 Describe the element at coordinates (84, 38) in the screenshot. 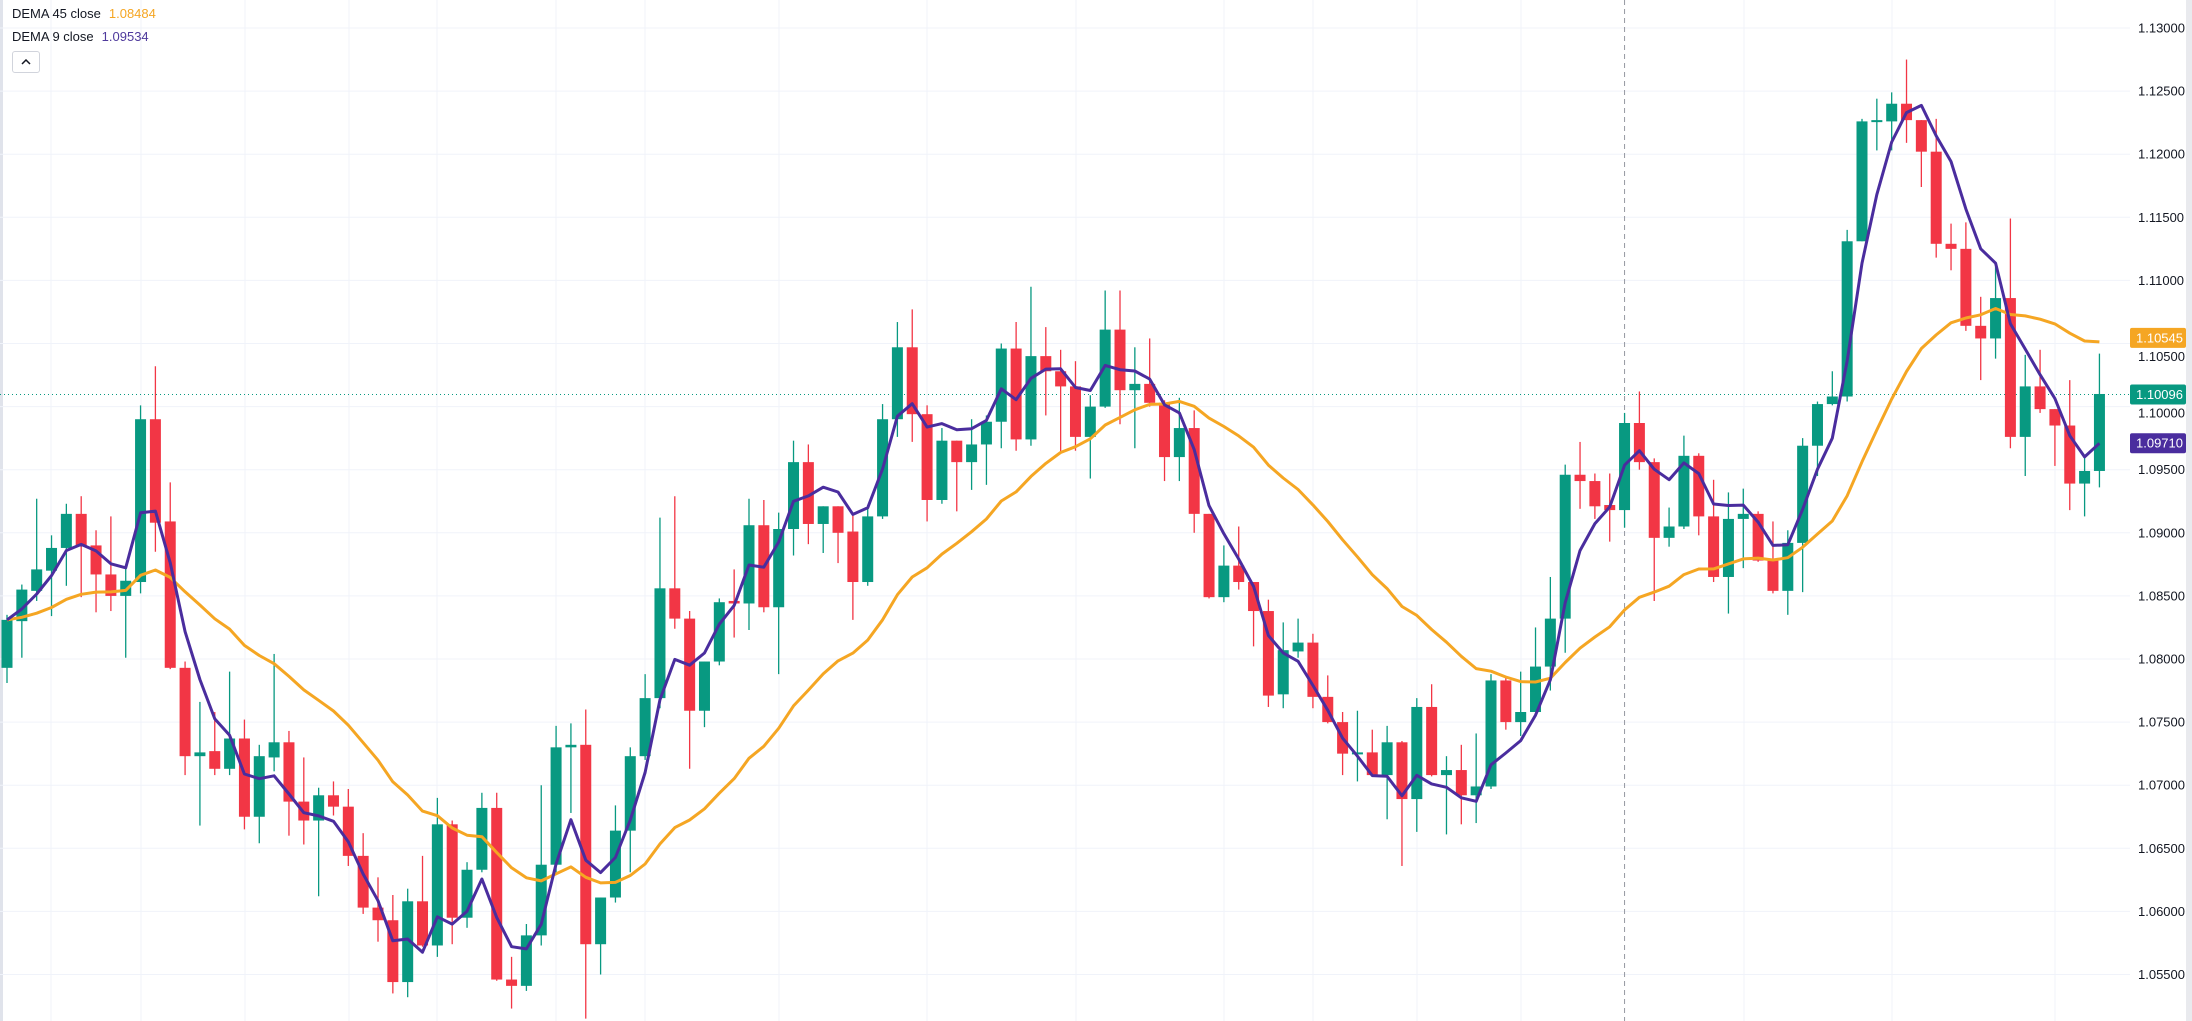

I see `legend-dema-9: DEMA 9 close 1.09534` at that location.